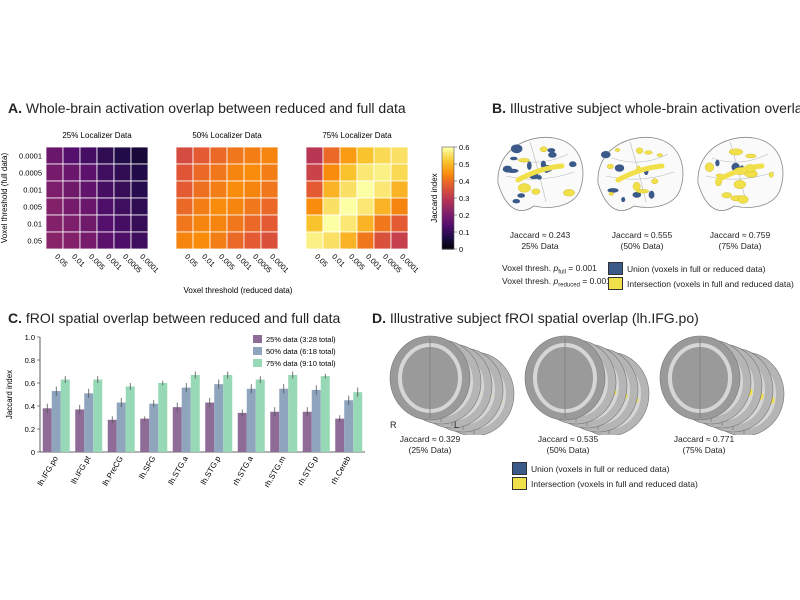 The height and width of the screenshot is (600, 800). I want to click on panel-d-letter: D., so click(379, 318).